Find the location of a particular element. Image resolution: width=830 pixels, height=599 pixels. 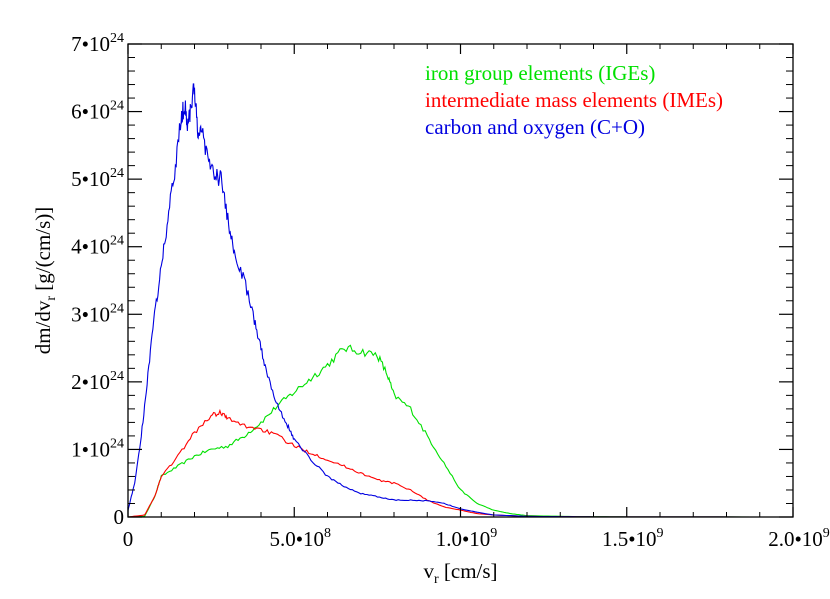

legend-entry-2: intermediate mass elements (IMEs) is located at coordinates (574, 100).